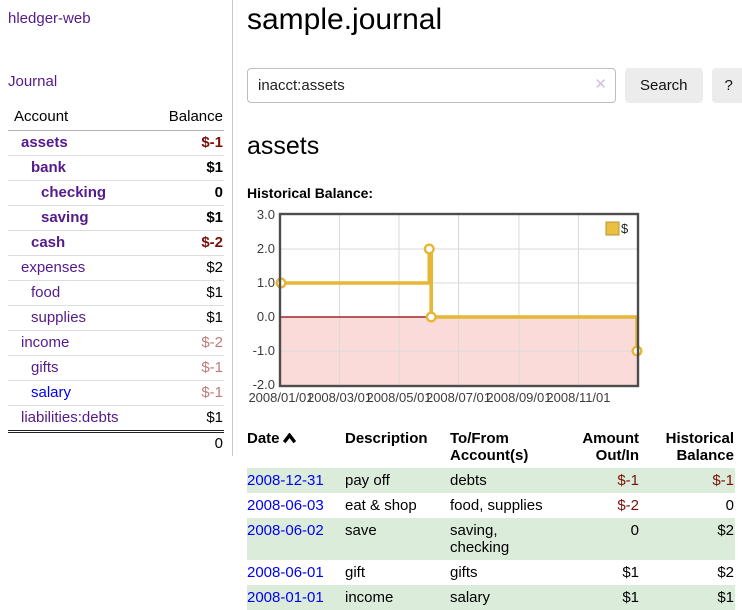 The image size is (742, 610). Describe the element at coordinates (78, 168) in the screenshot. I see `account-name-cell: bank` at that location.